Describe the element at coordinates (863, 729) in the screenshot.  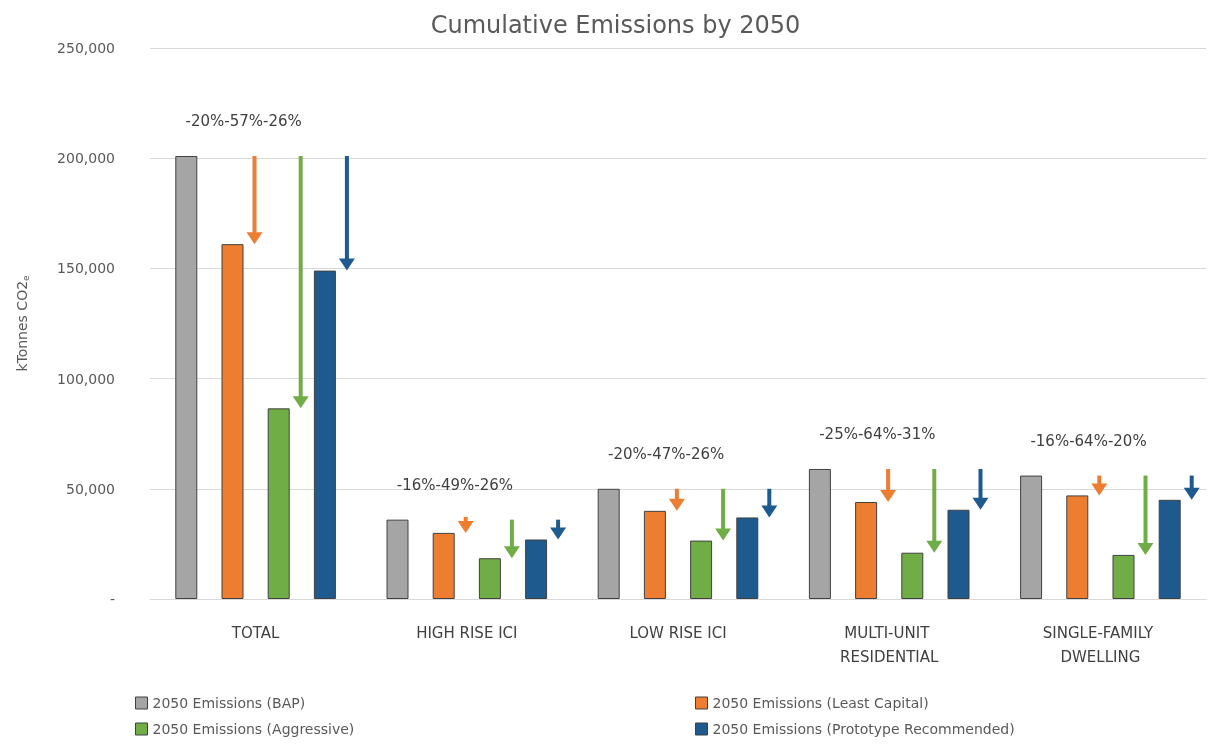
I see `legend-label: 2050 Emissions (Prototype Recommended)` at that location.